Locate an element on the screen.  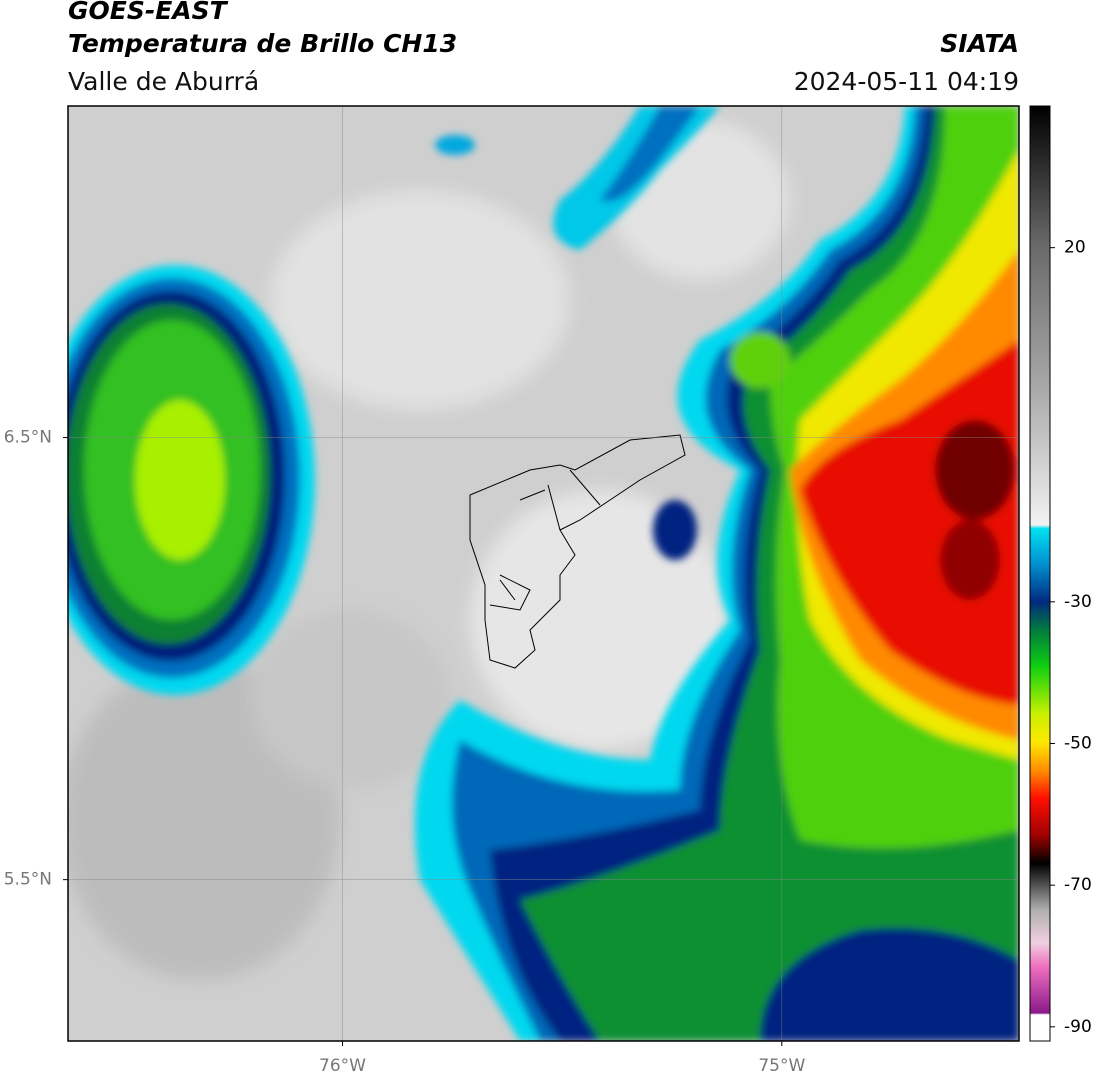
y-tick-label: 6.5°N is located at coordinates (28, 438).